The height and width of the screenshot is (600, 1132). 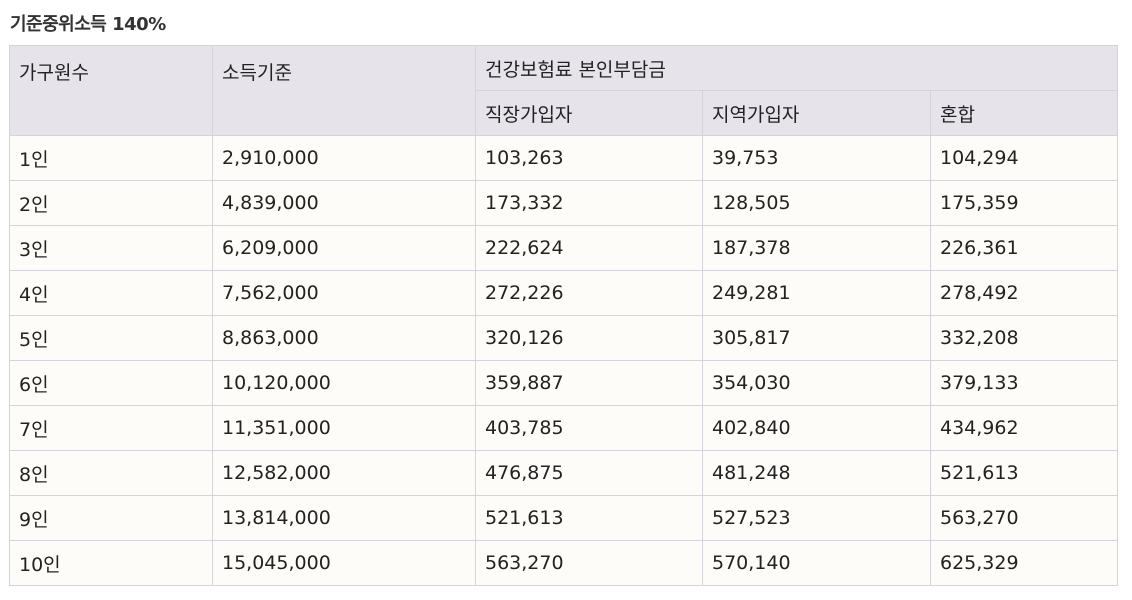 I want to click on employee-cell: 521,613, so click(x=589, y=518).